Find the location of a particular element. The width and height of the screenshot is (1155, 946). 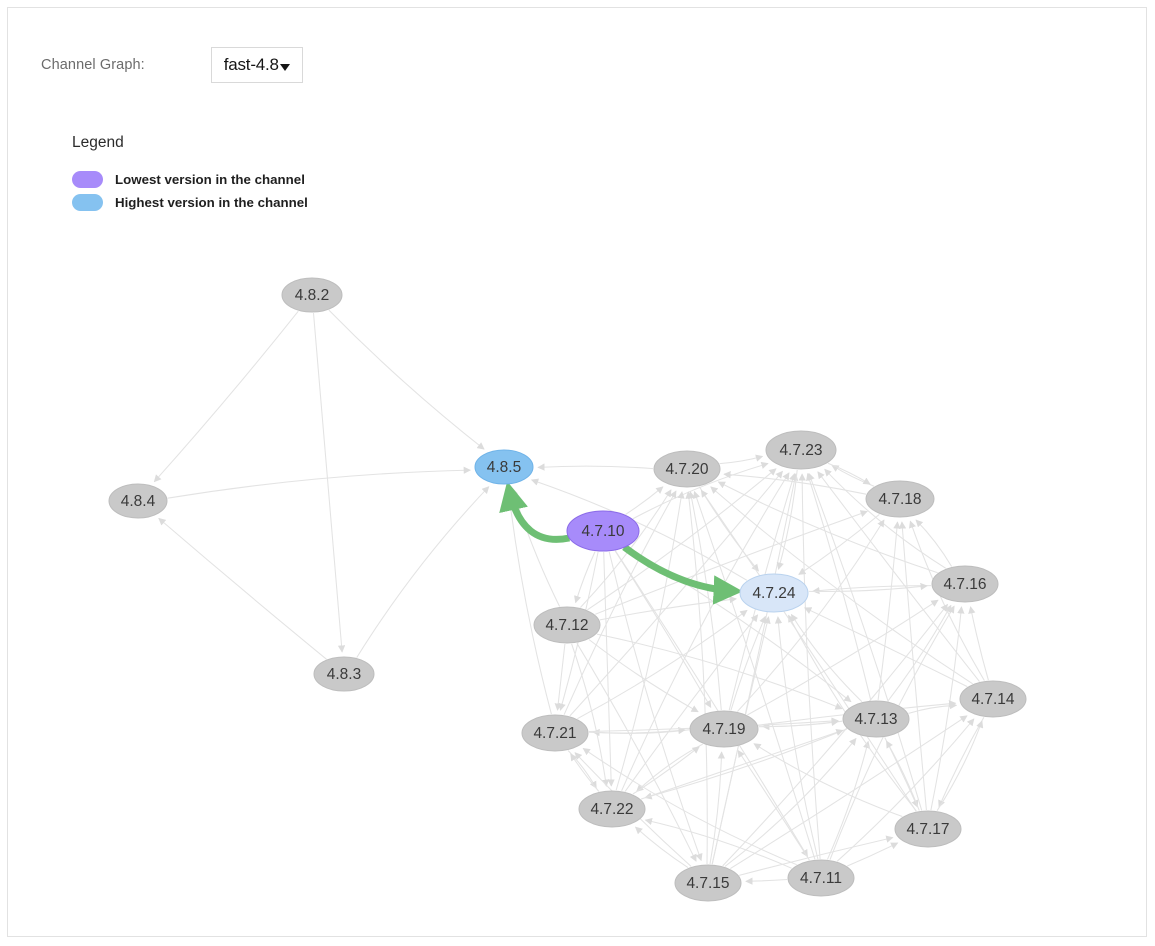

graph-node-4.7.11: 4.7.11 is located at coordinates (821, 878).